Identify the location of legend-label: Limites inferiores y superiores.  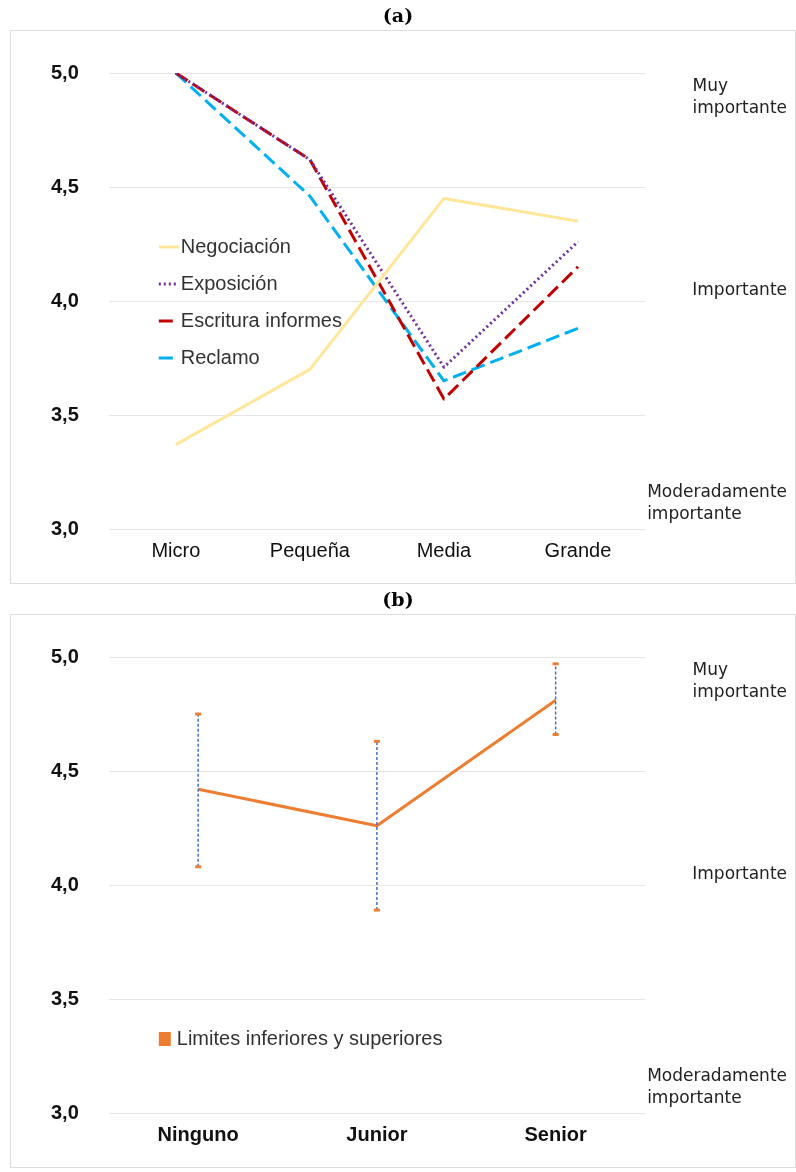
(309, 1037).